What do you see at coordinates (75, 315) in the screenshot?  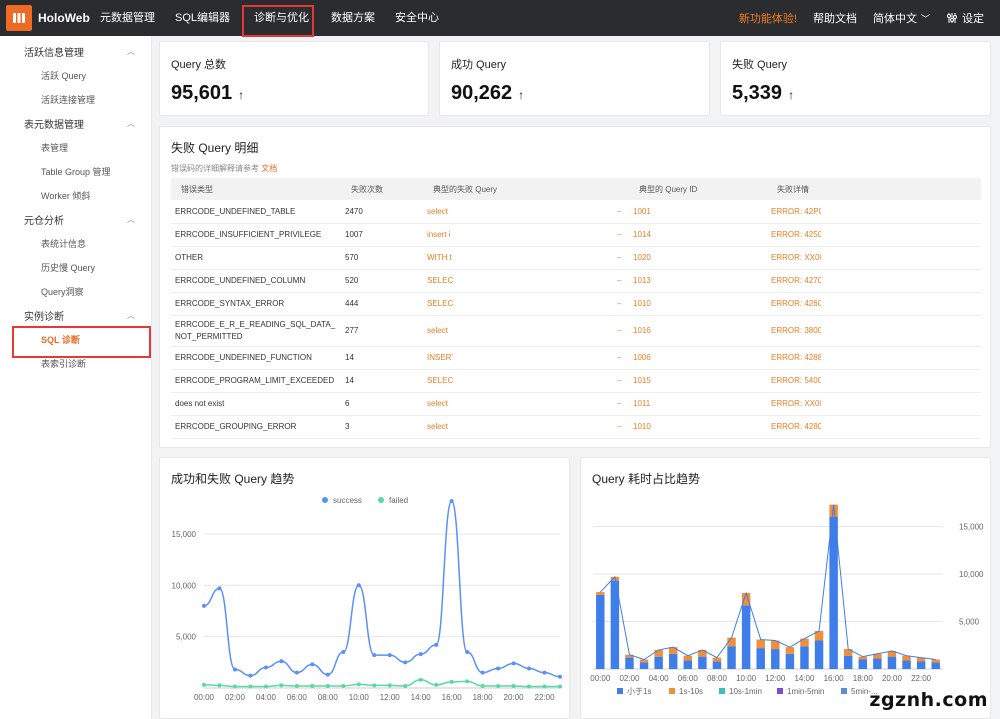 I see `sidebar-group-instance-diagnose: 实例诊断 ︿` at bounding box center [75, 315].